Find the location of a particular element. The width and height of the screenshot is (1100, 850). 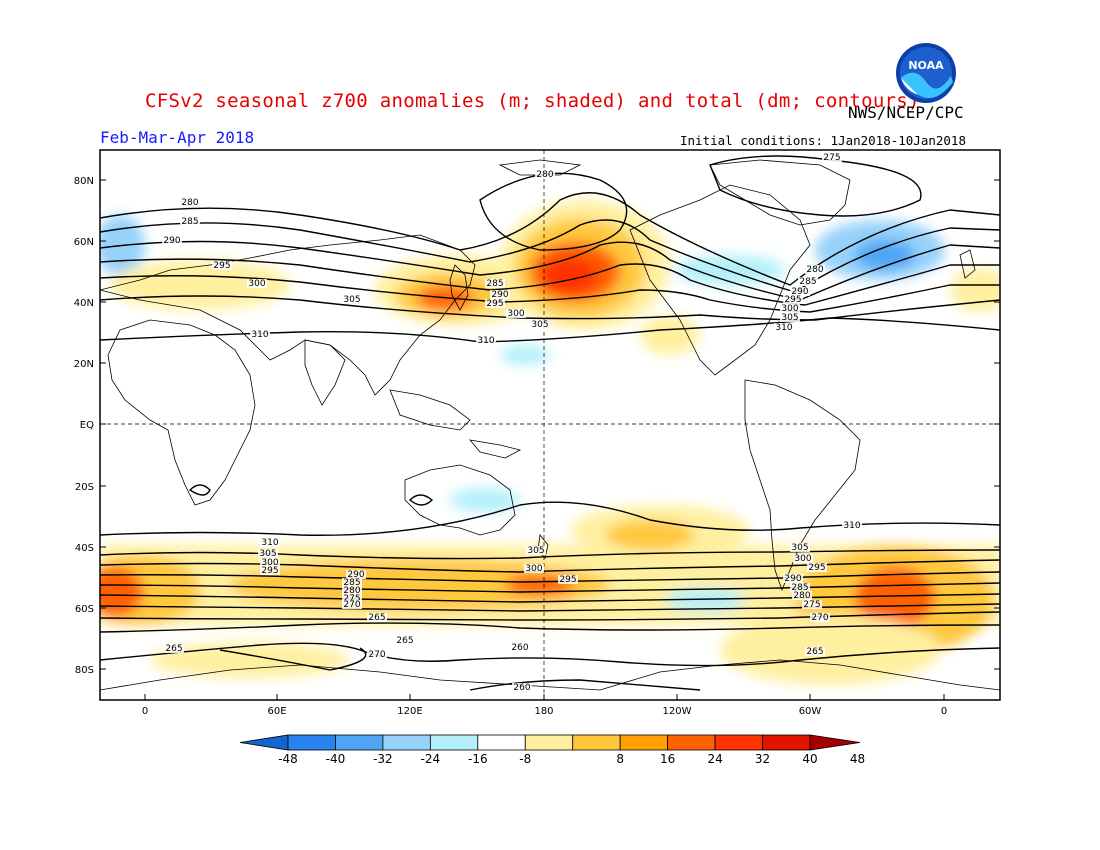

colorbar-label: 16 is located at coordinates (667, 759).